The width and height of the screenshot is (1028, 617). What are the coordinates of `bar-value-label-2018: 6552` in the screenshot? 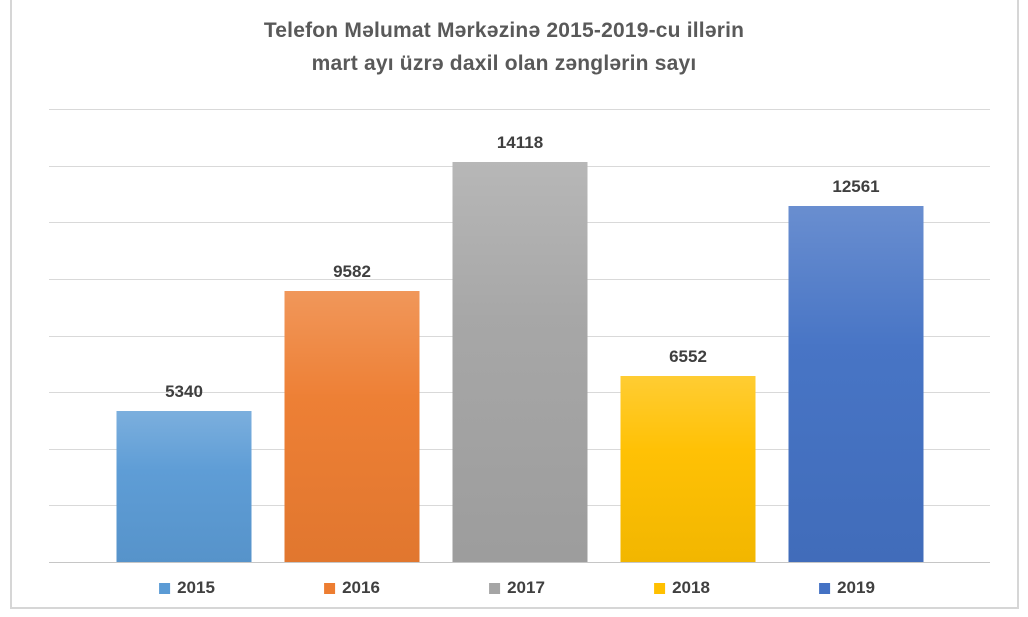 It's located at (688, 356).